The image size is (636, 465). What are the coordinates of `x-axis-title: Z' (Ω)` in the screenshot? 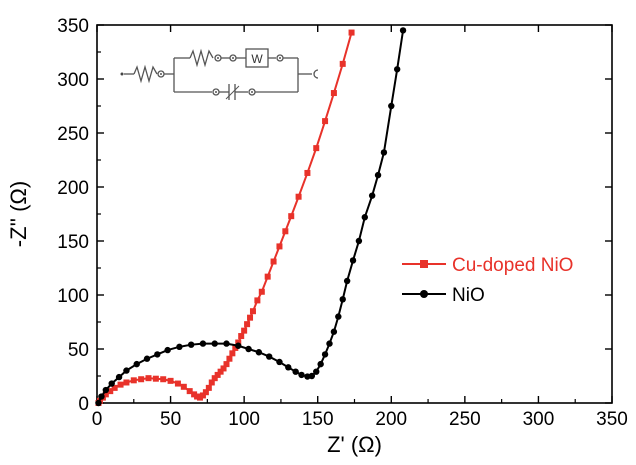 It's located at (354, 444).